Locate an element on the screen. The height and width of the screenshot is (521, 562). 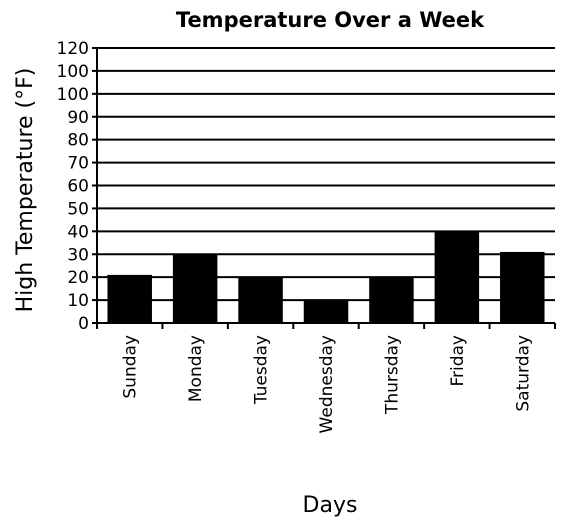
y-tick-label: 50 is located at coordinates (78, 209).